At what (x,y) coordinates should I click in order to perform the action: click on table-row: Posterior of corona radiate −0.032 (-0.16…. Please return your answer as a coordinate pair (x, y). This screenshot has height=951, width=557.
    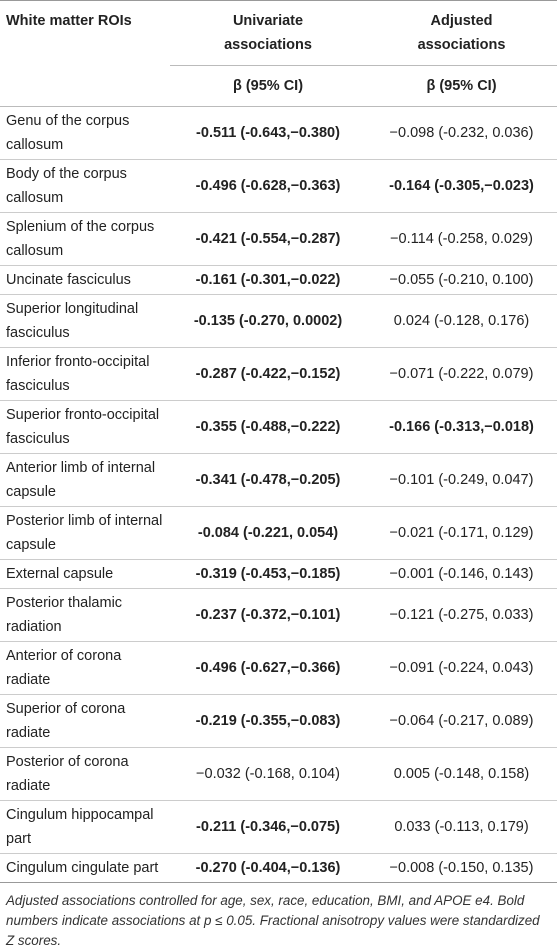
    Looking at the image, I should click on (278, 774).